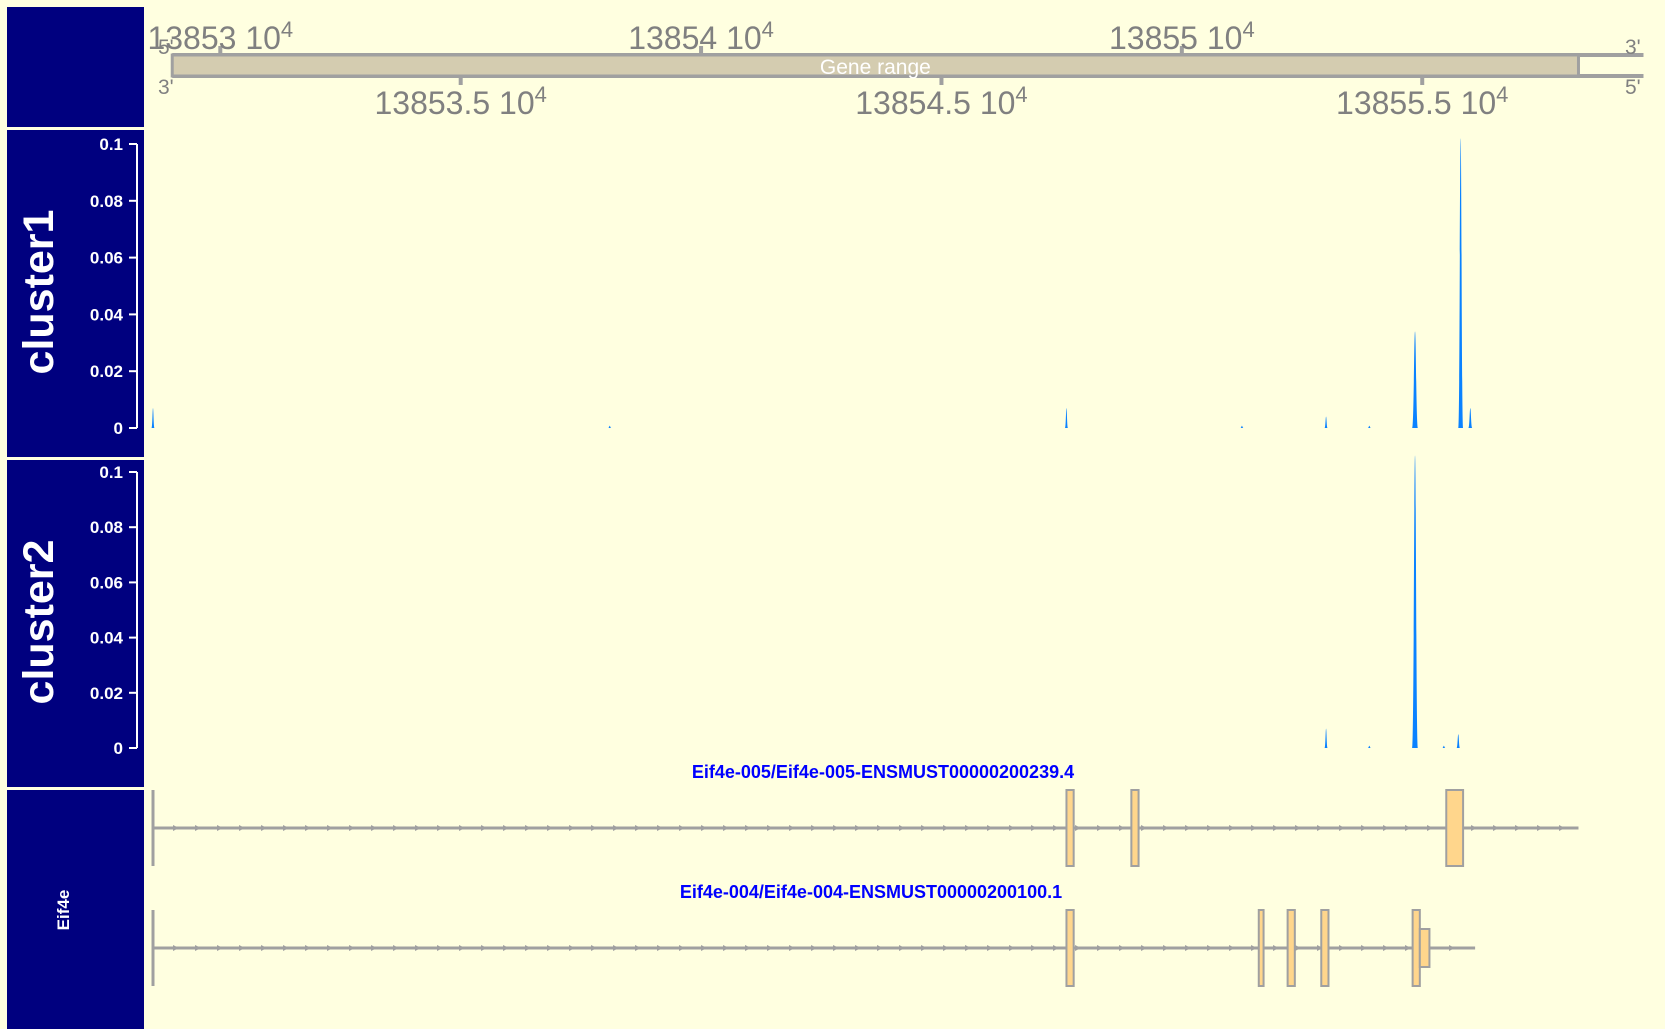 The width and height of the screenshot is (1665, 1029). What do you see at coordinates (1633, 47) in the screenshot?
I see `strand-label-top-right: 3'` at bounding box center [1633, 47].